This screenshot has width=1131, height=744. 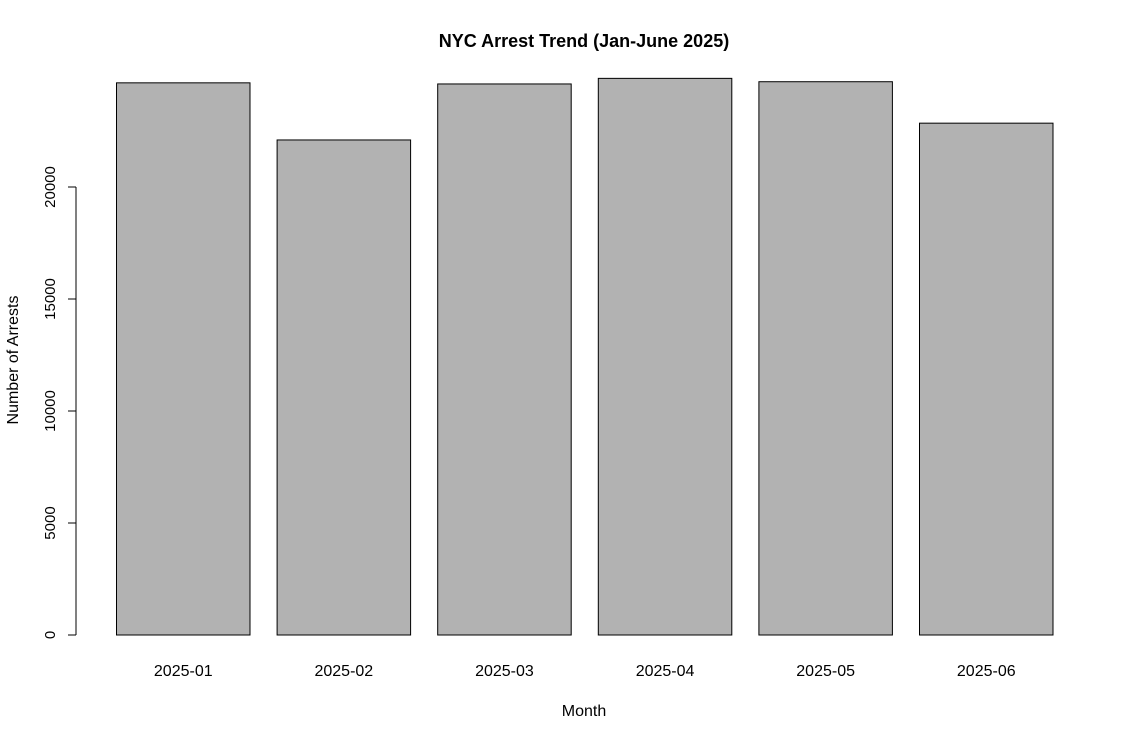 I want to click on y-axis: 0 5000 10000 15000 20000, so click(x=59, y=402).